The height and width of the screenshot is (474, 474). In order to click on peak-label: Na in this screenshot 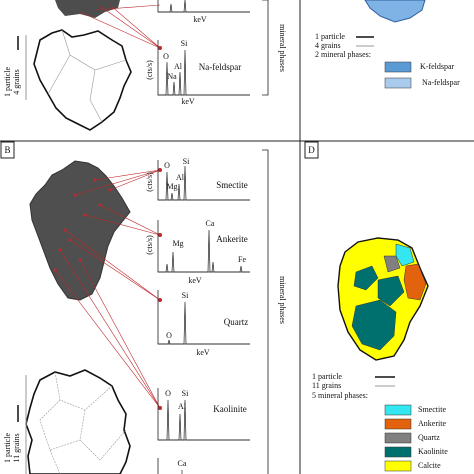, I will do `click(172, 76)`.